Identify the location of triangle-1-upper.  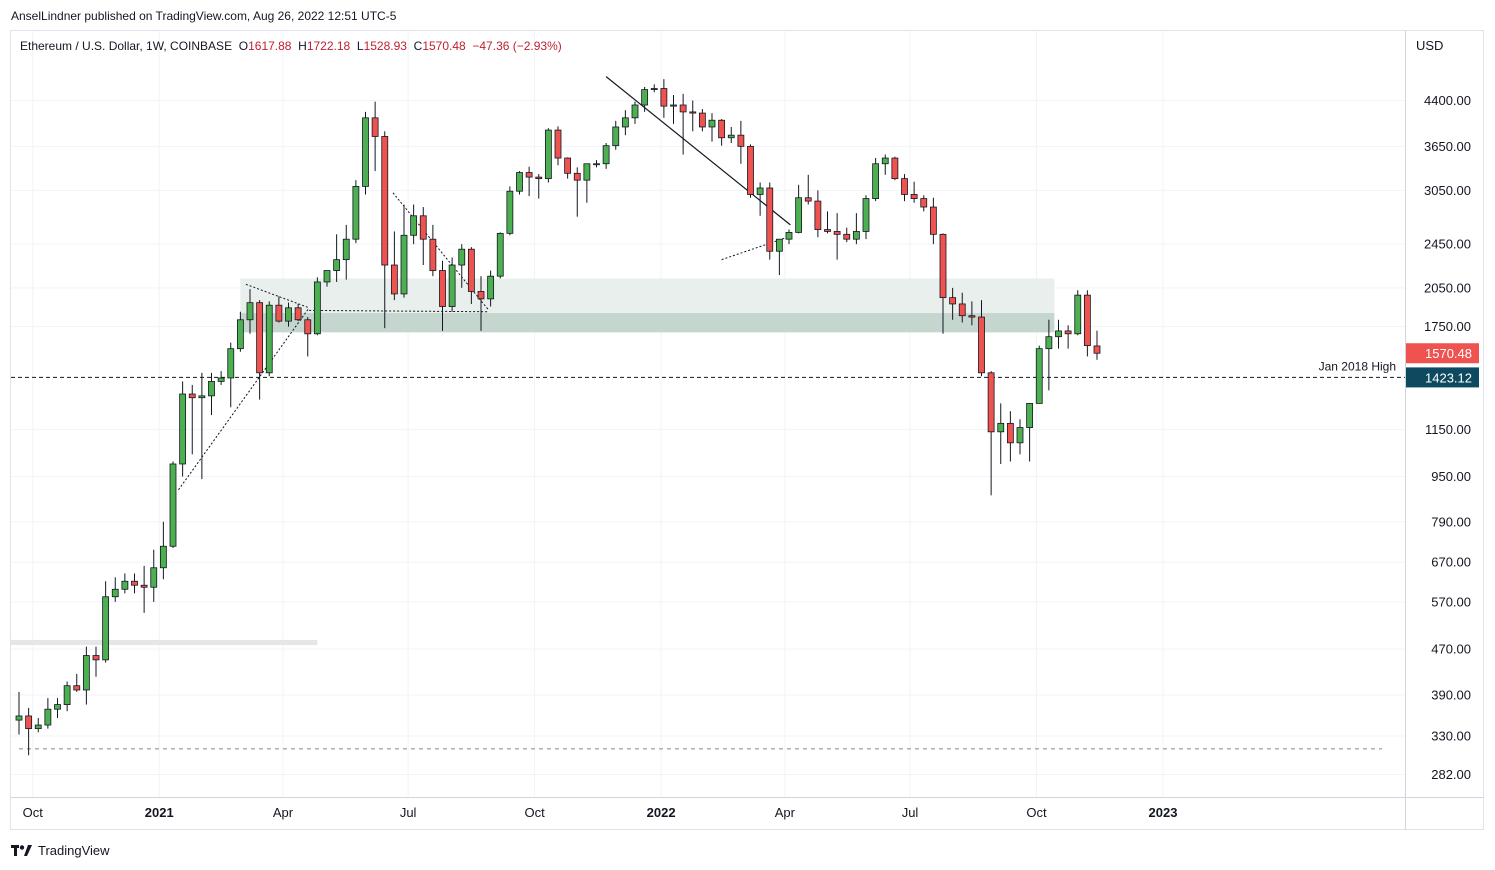
(277, 296).